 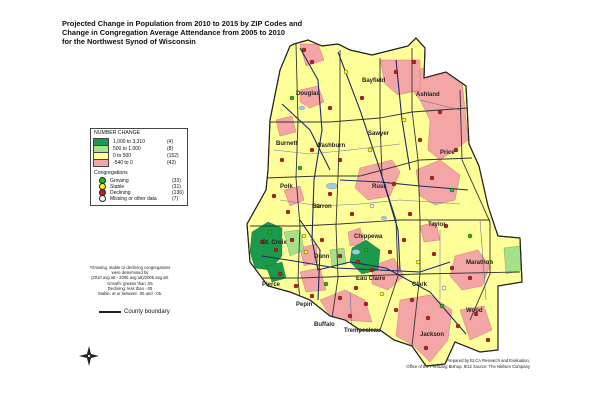 What do you see at coordinates (324, 325) in the screenshot?
I see `county-label-buffalo: Buffalo` at bounding box center [324, 325].